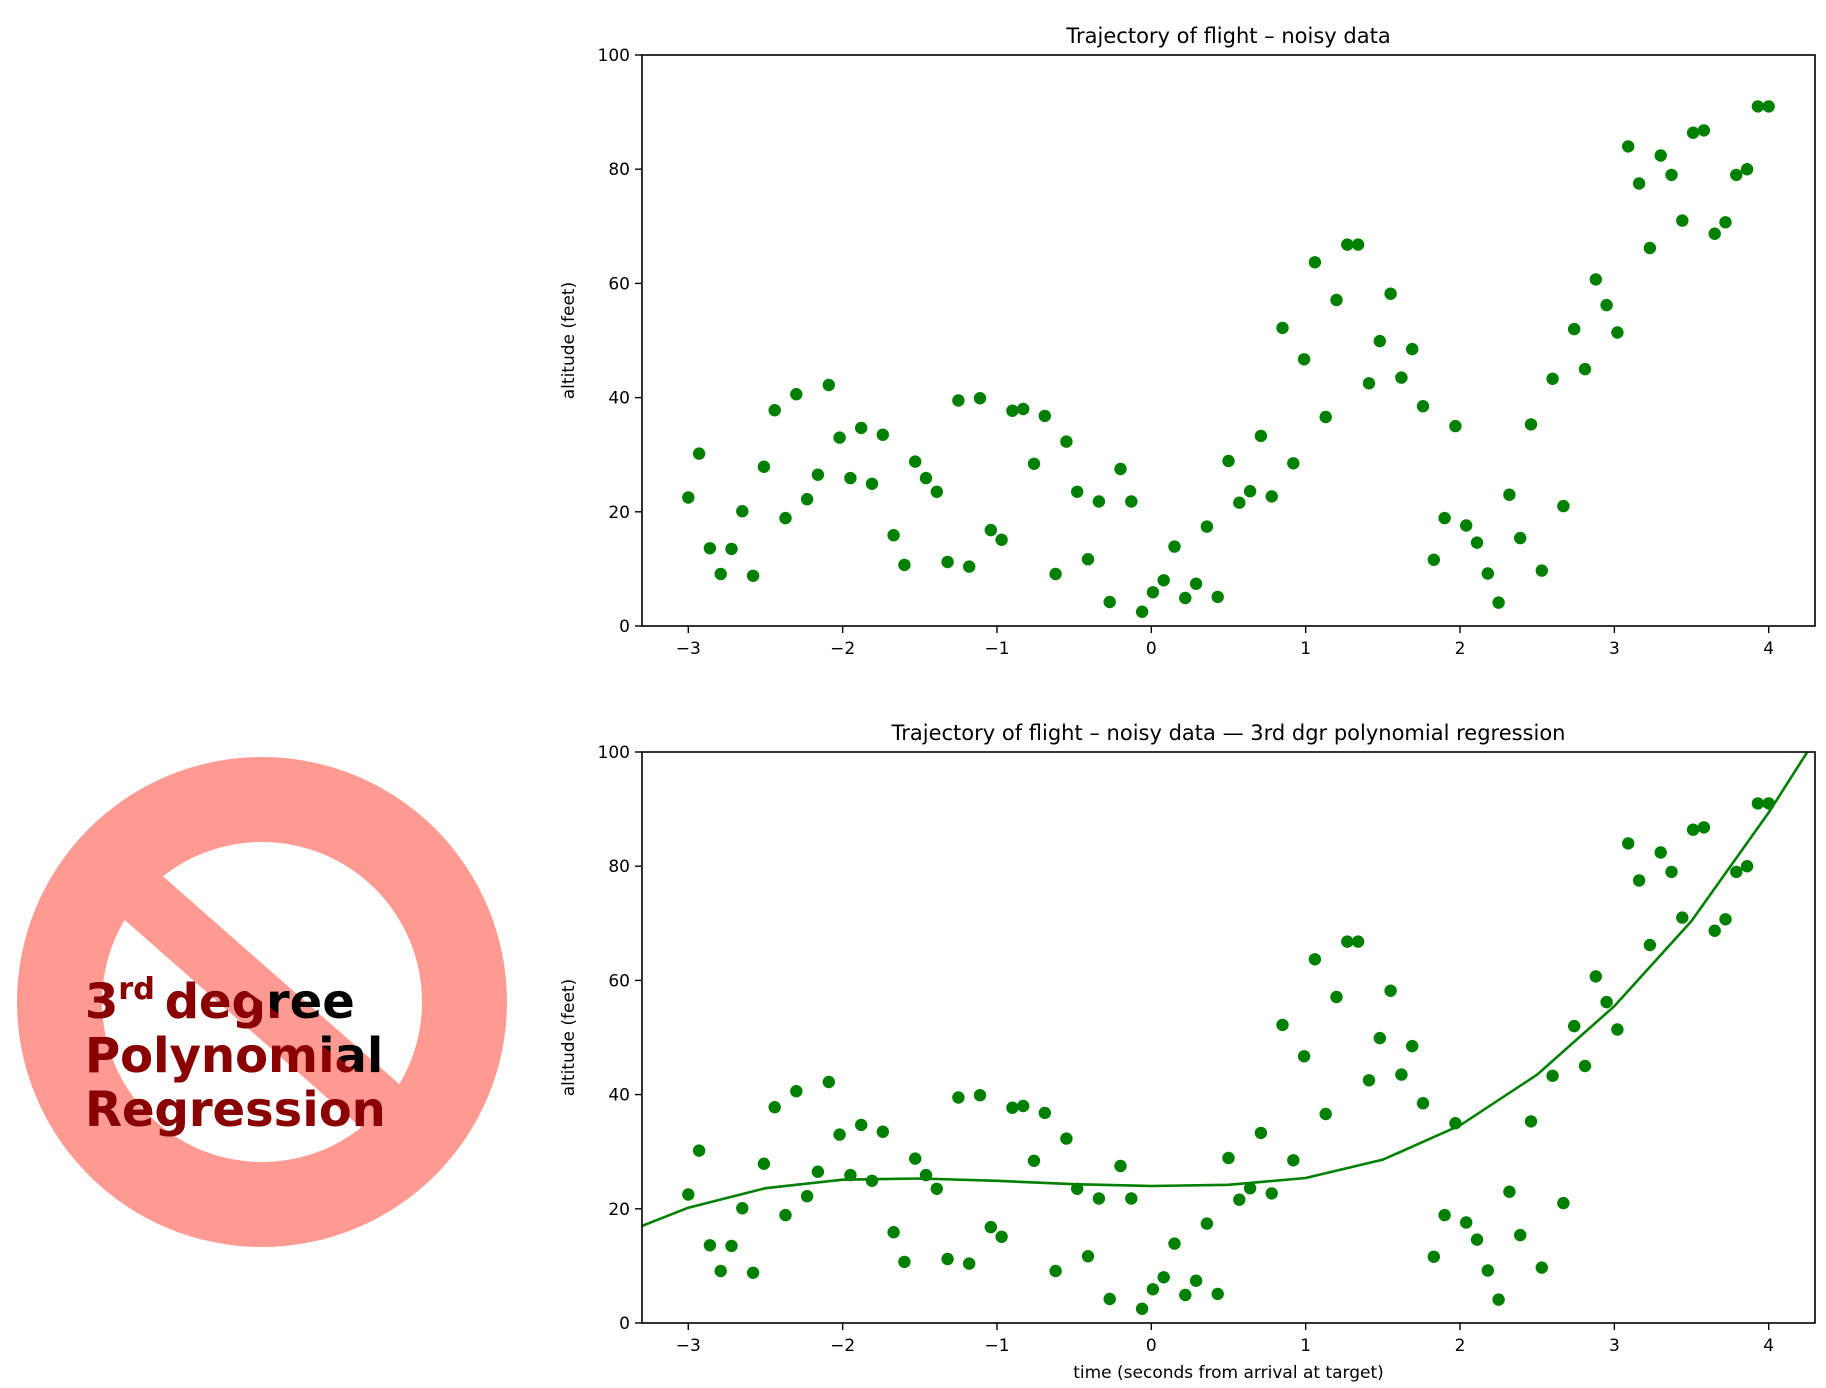 The image size is (1826, 1388). I want to click on top-chart-x-tick-label: 4, so click(1768, 649).